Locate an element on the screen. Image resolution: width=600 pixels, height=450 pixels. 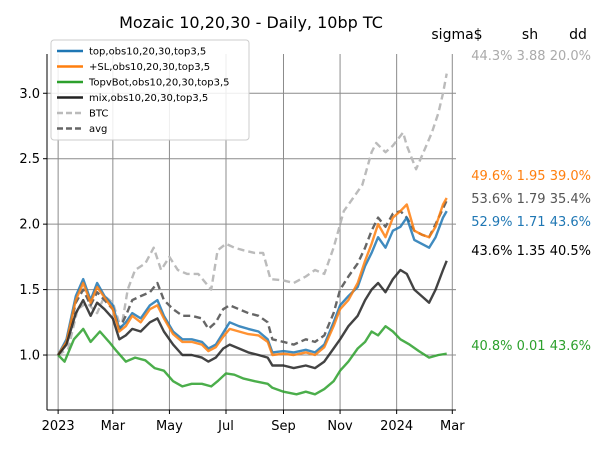
series-end-label: 53.6% 1.79 35.4% is located at coordinates (531, 199).